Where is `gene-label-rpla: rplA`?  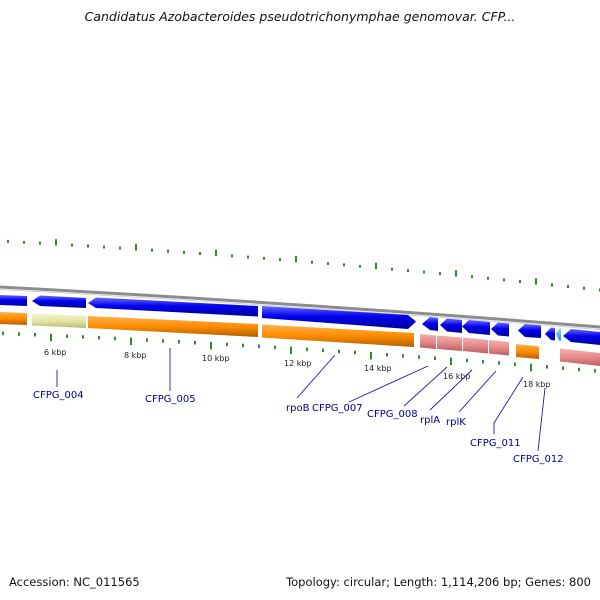
gene-label-rpla: rplA is located at coordinates (430, 420).